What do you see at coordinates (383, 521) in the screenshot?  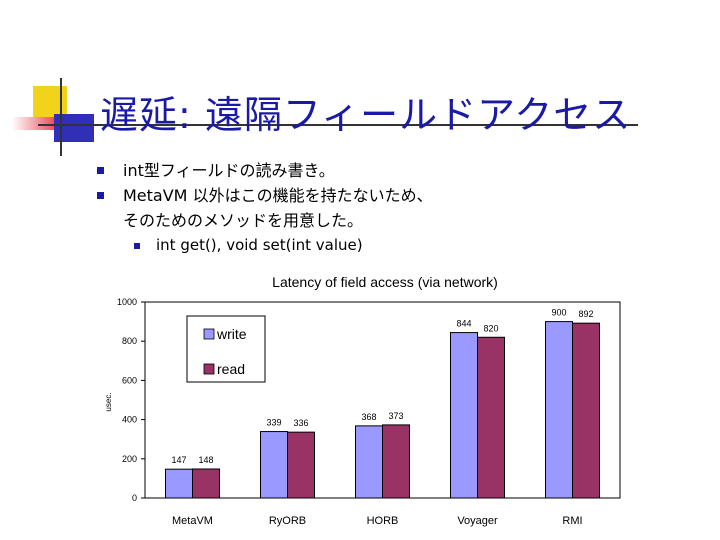 I see `x-tick-label: HORB` at bounding box center [383, 521].